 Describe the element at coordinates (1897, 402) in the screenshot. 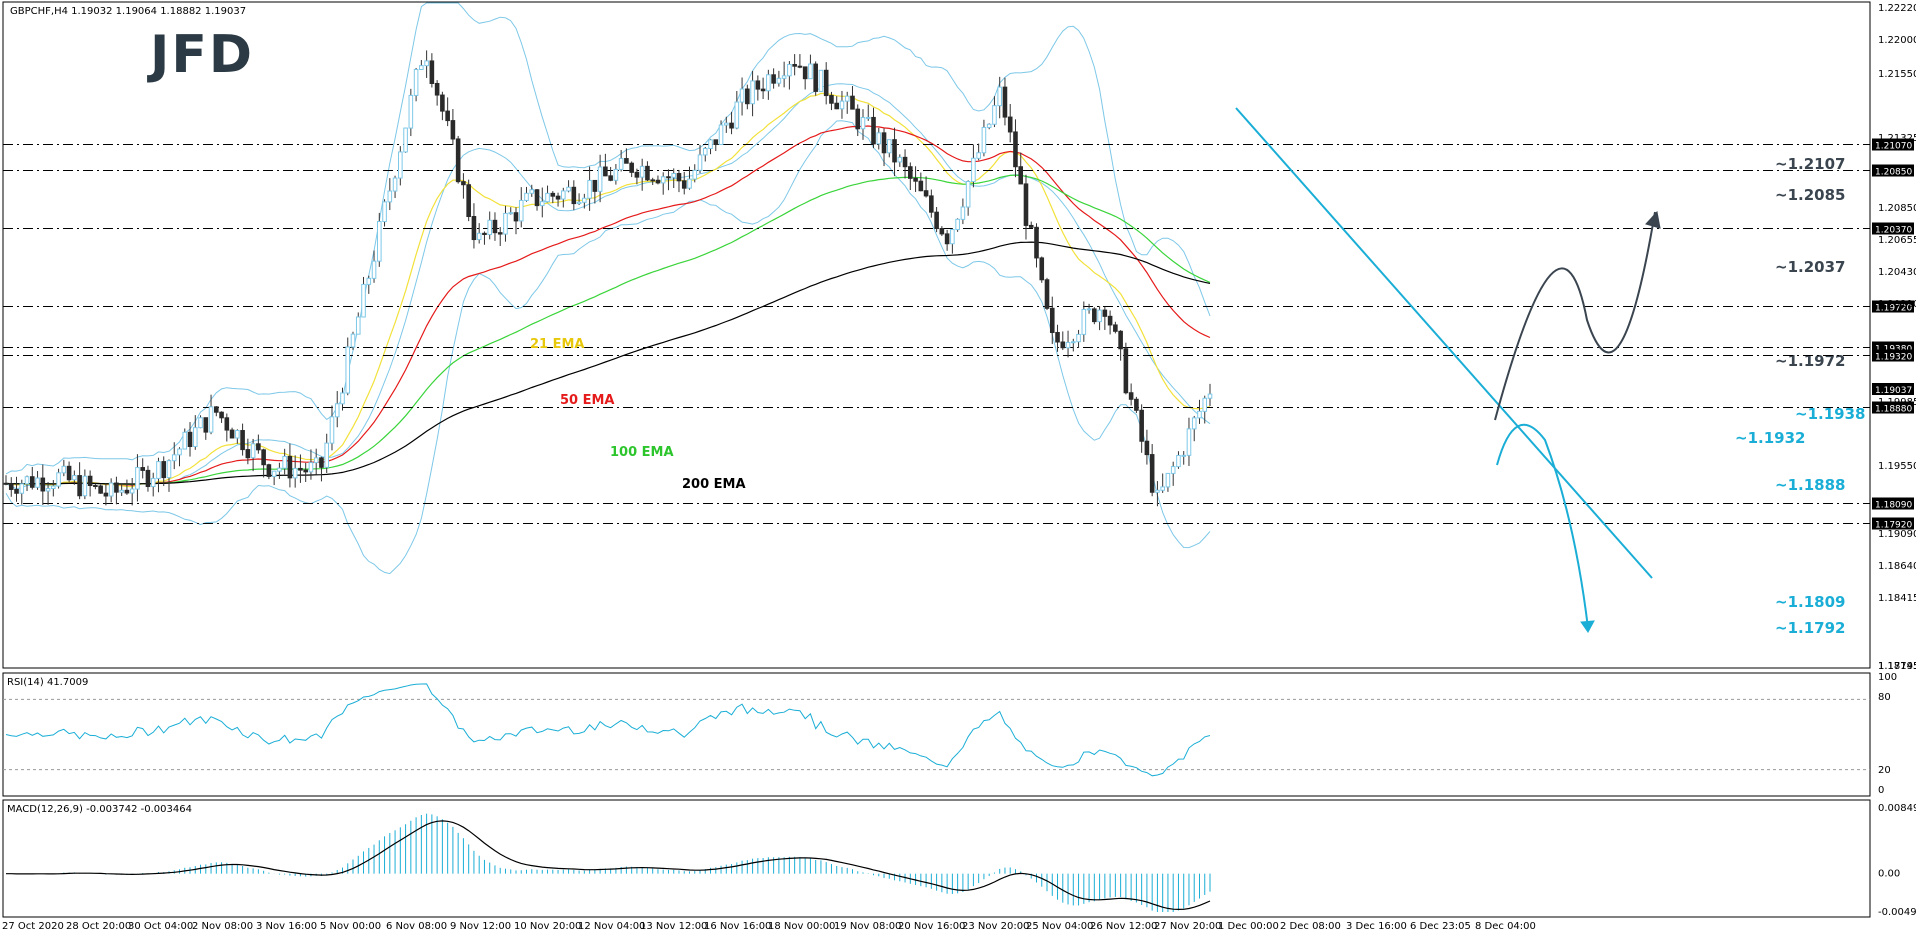

I see `price-tick: 1.19985` at that location.